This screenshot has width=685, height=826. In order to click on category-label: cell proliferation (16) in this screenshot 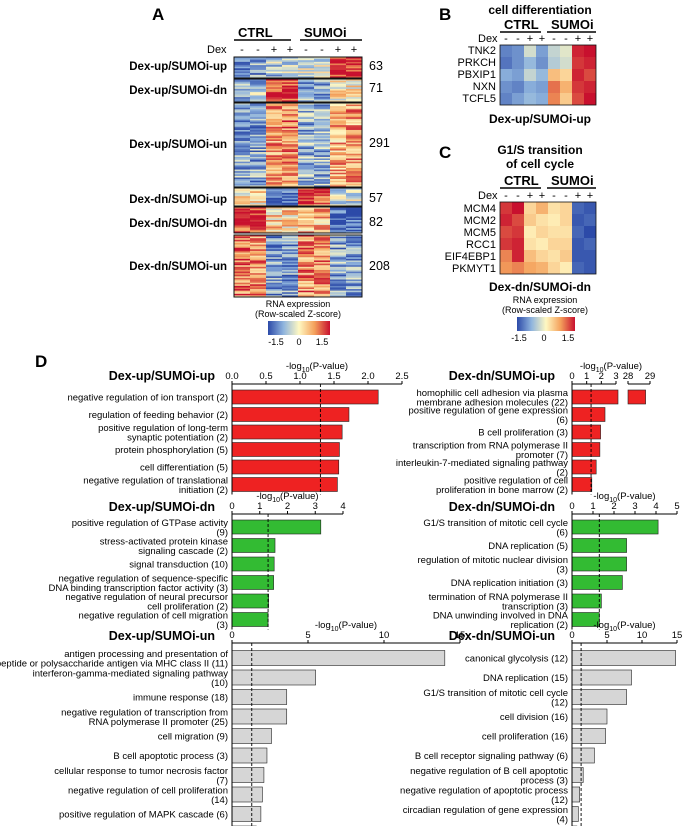, I will do `click(525, 737)`.